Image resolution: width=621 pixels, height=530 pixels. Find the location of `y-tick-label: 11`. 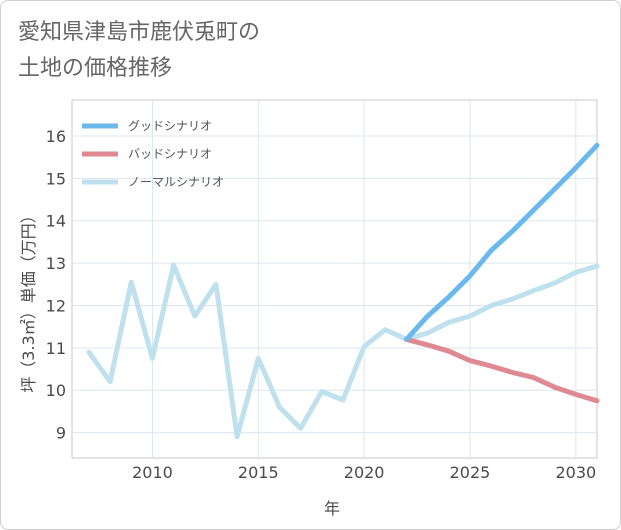

y-tick-label: 11 is located at coordinates (56, 348).